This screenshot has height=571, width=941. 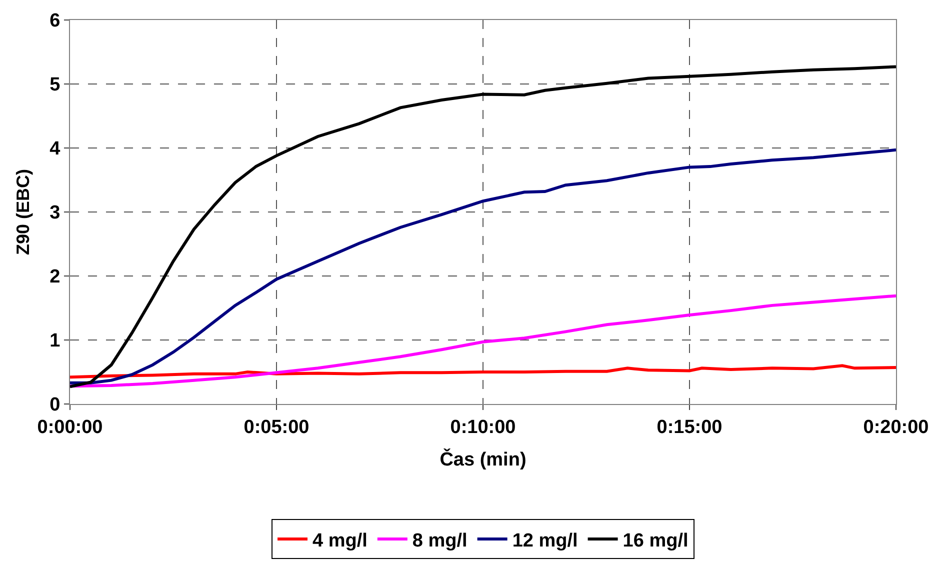 What do you see at coordinates (55, 149) in the screenshot?
I see `y-tick-label: 4` at bounding box center [55, 149].